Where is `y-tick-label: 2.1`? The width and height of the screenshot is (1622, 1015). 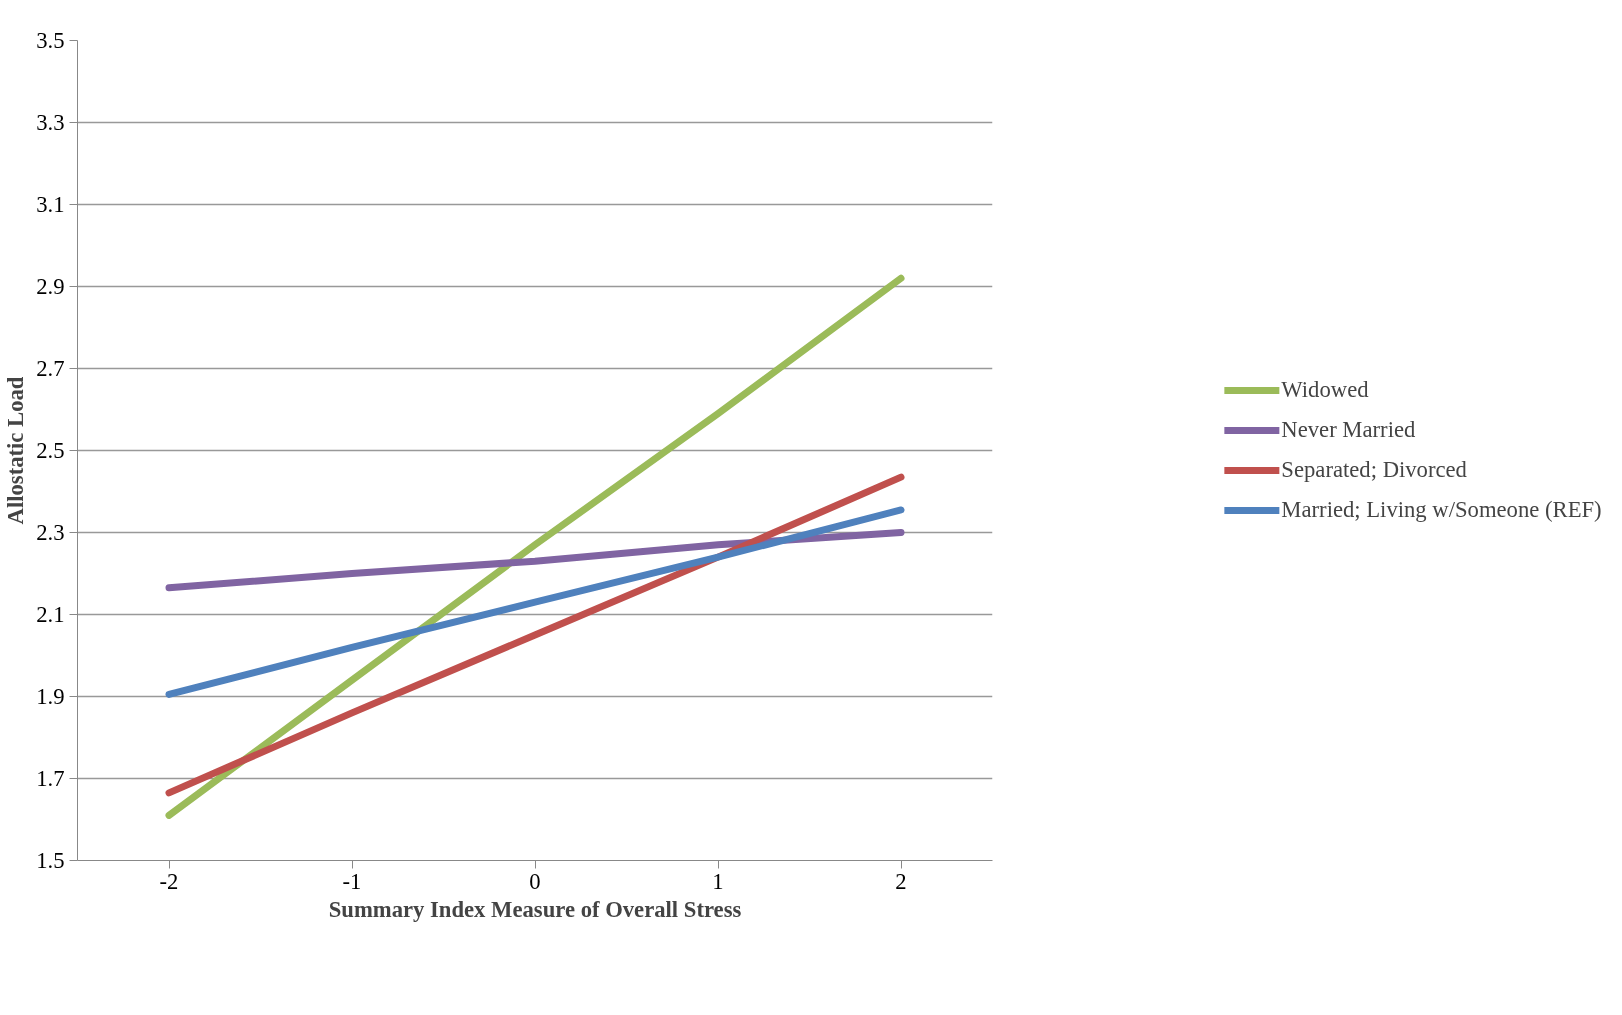 y-tick-label: 2.1 is located at coordinates (50, 614).